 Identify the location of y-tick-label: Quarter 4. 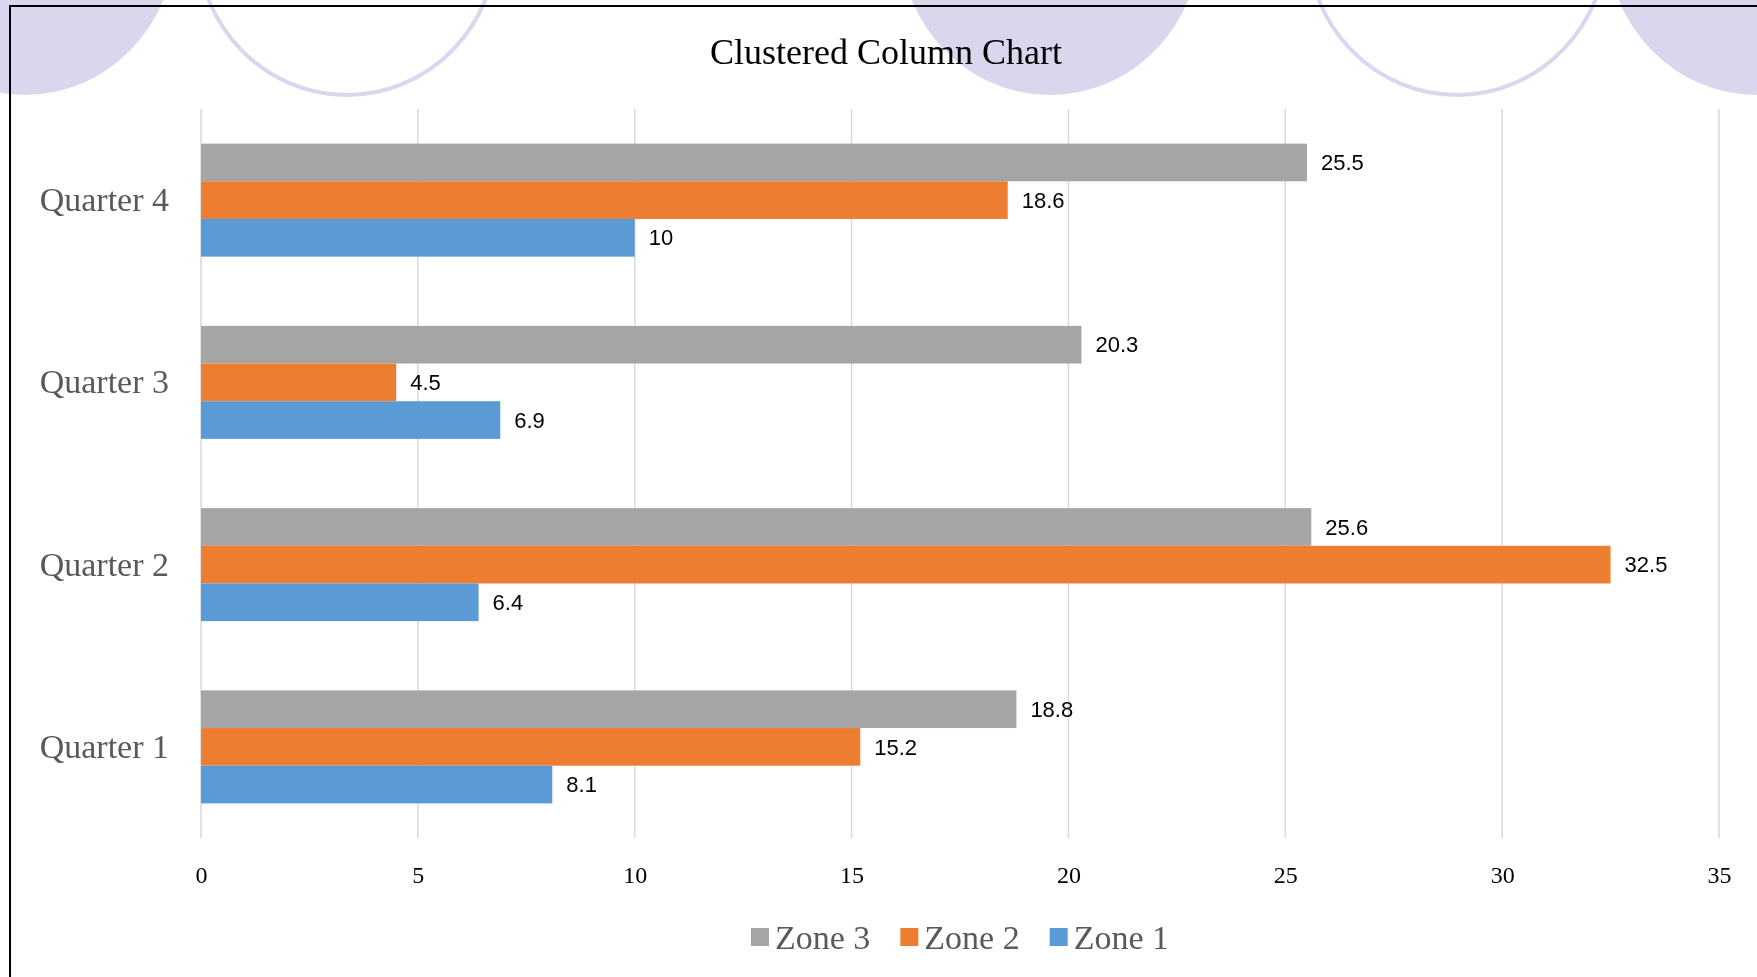
(104, 200).